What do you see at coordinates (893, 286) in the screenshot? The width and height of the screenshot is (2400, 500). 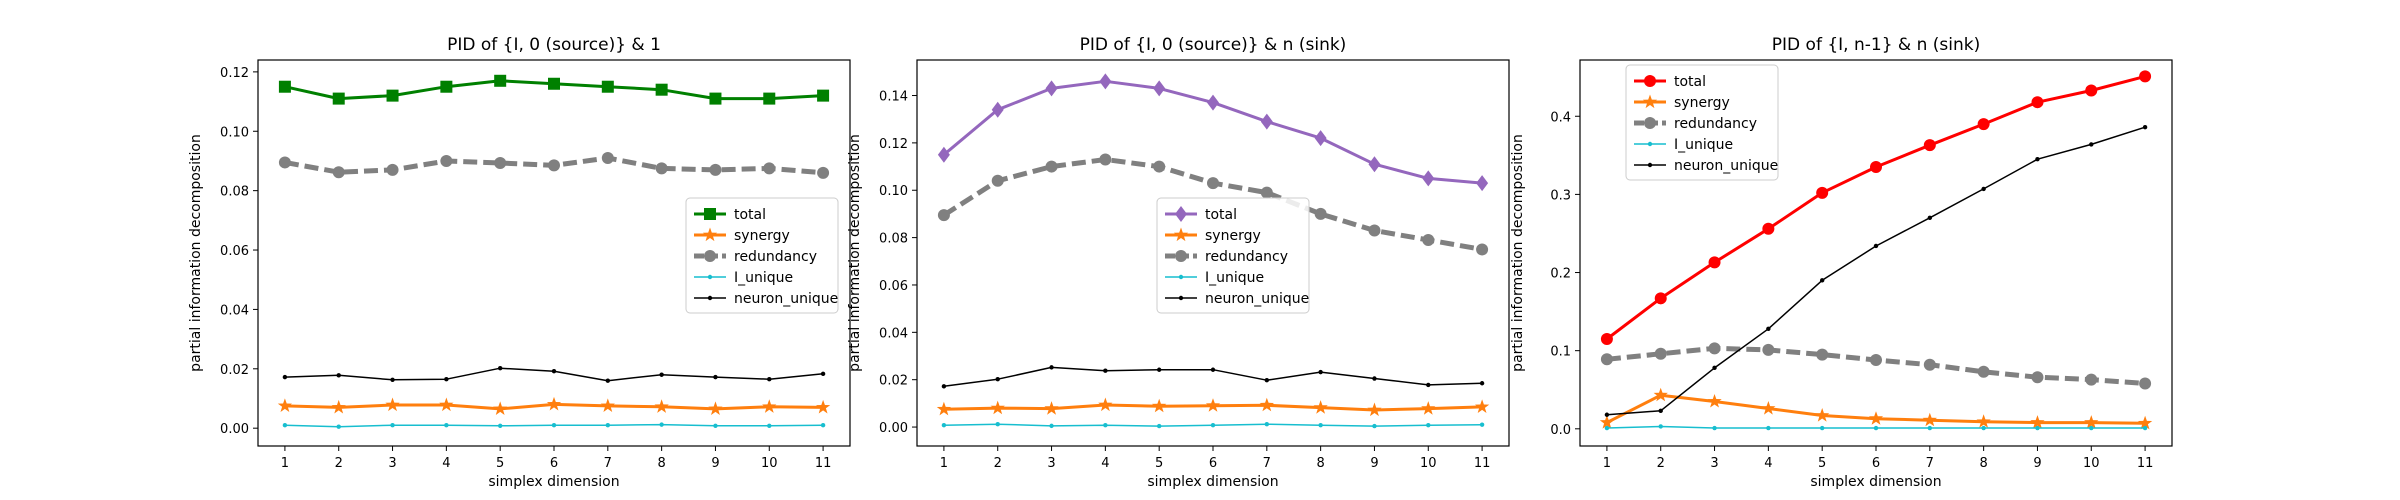 I see `y-tick-label: 0.06` at bounding box center [893, 286].